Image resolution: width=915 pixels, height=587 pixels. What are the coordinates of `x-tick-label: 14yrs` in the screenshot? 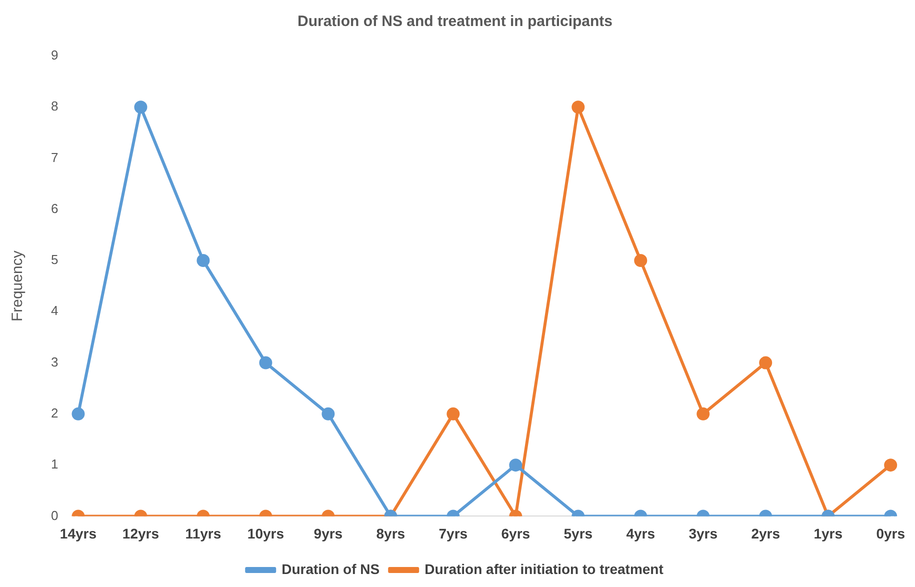 It's located at (78, 533).